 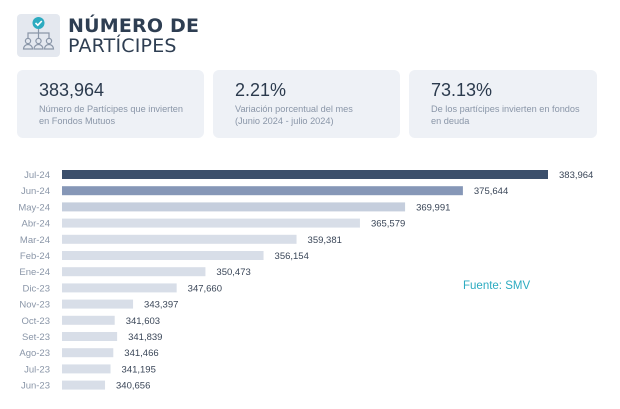 What do you see at coordinates (77, 121) in the screenshot?
I see `stat-desc-line: en Fondos Mutuos` at bounding box center [77, 121].